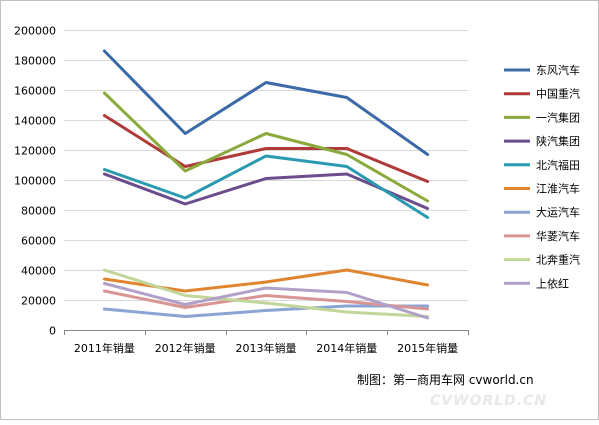 This screenshot has height=425, width=599. I want to click on y-tick-label: 100000, so click(35, 181).